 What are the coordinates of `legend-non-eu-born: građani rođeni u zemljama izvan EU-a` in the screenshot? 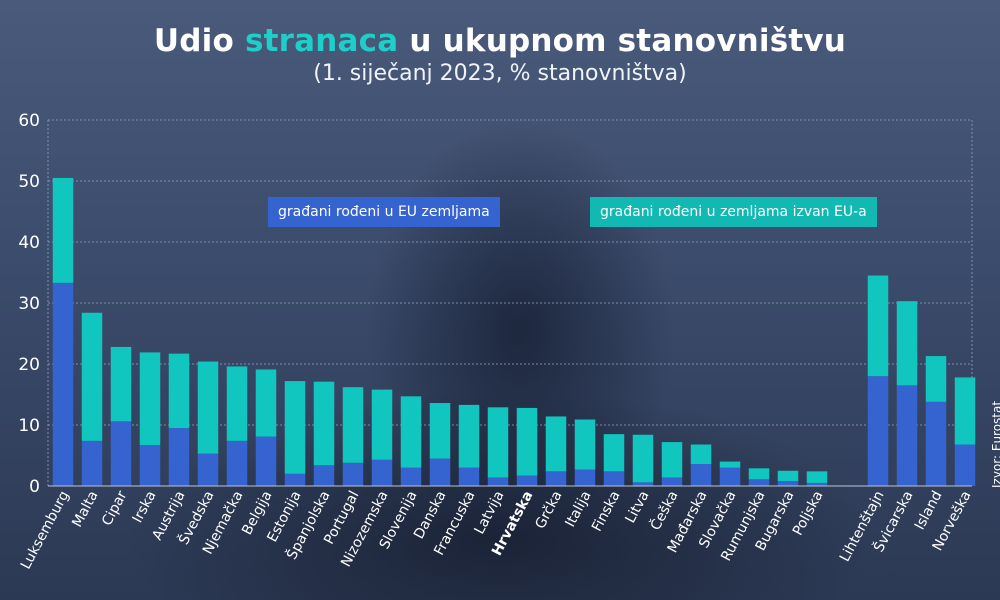 It's located at (733, 212).